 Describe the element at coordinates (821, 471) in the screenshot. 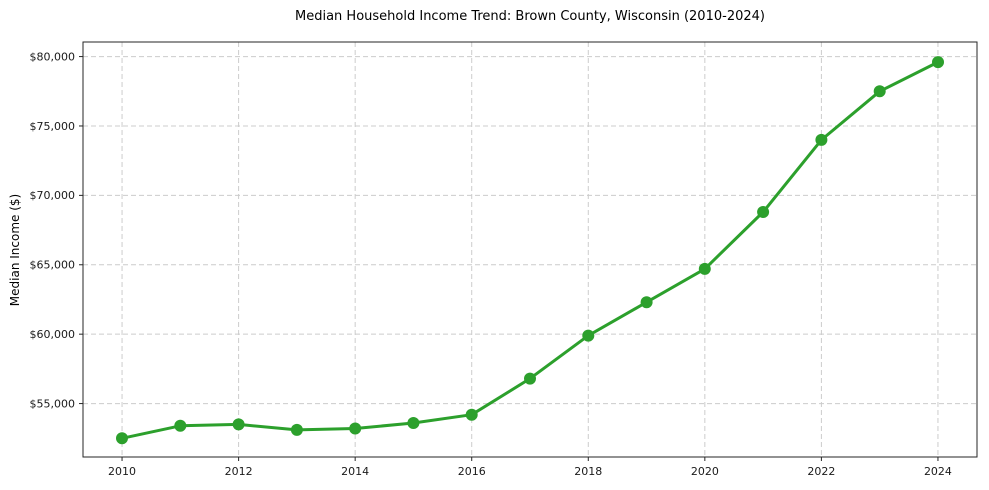

I see `x-tick-label: 2022` at that location.